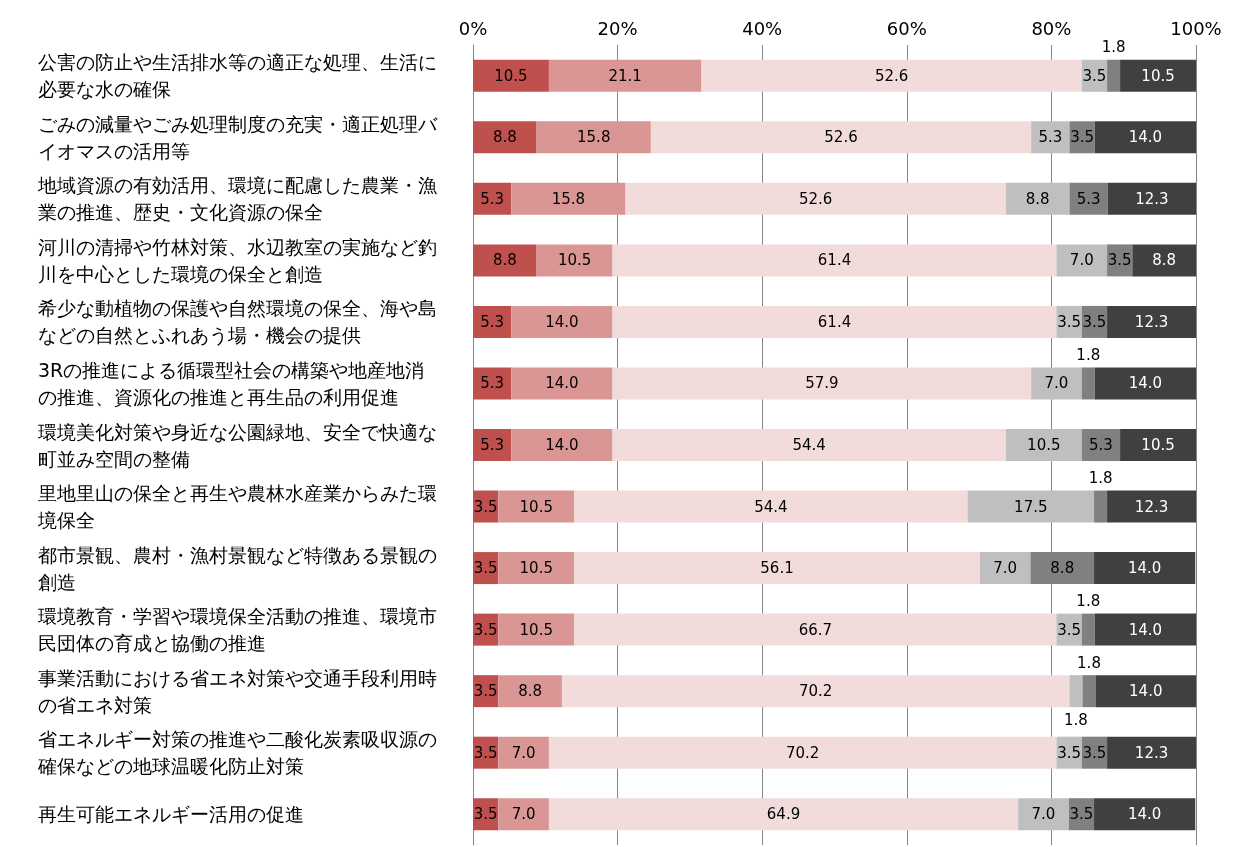 This screenshot has height=847, width=1238. Describe the element at coordinates (171, 814) in the screenshot. I see `y-tick-label: 再生可能エネルギー活用の促進` at that location.